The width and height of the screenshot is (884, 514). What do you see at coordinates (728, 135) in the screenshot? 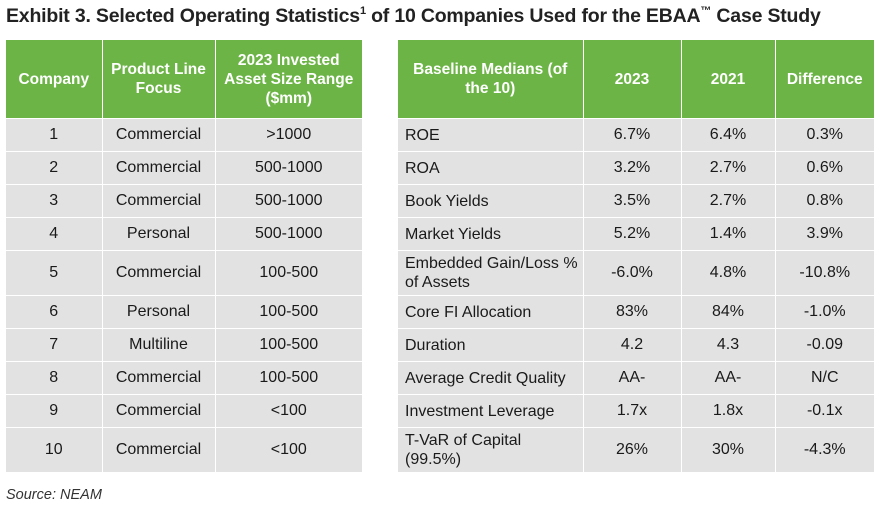
I see `value-2021: 6.4%` at bounding box center [728, 135].